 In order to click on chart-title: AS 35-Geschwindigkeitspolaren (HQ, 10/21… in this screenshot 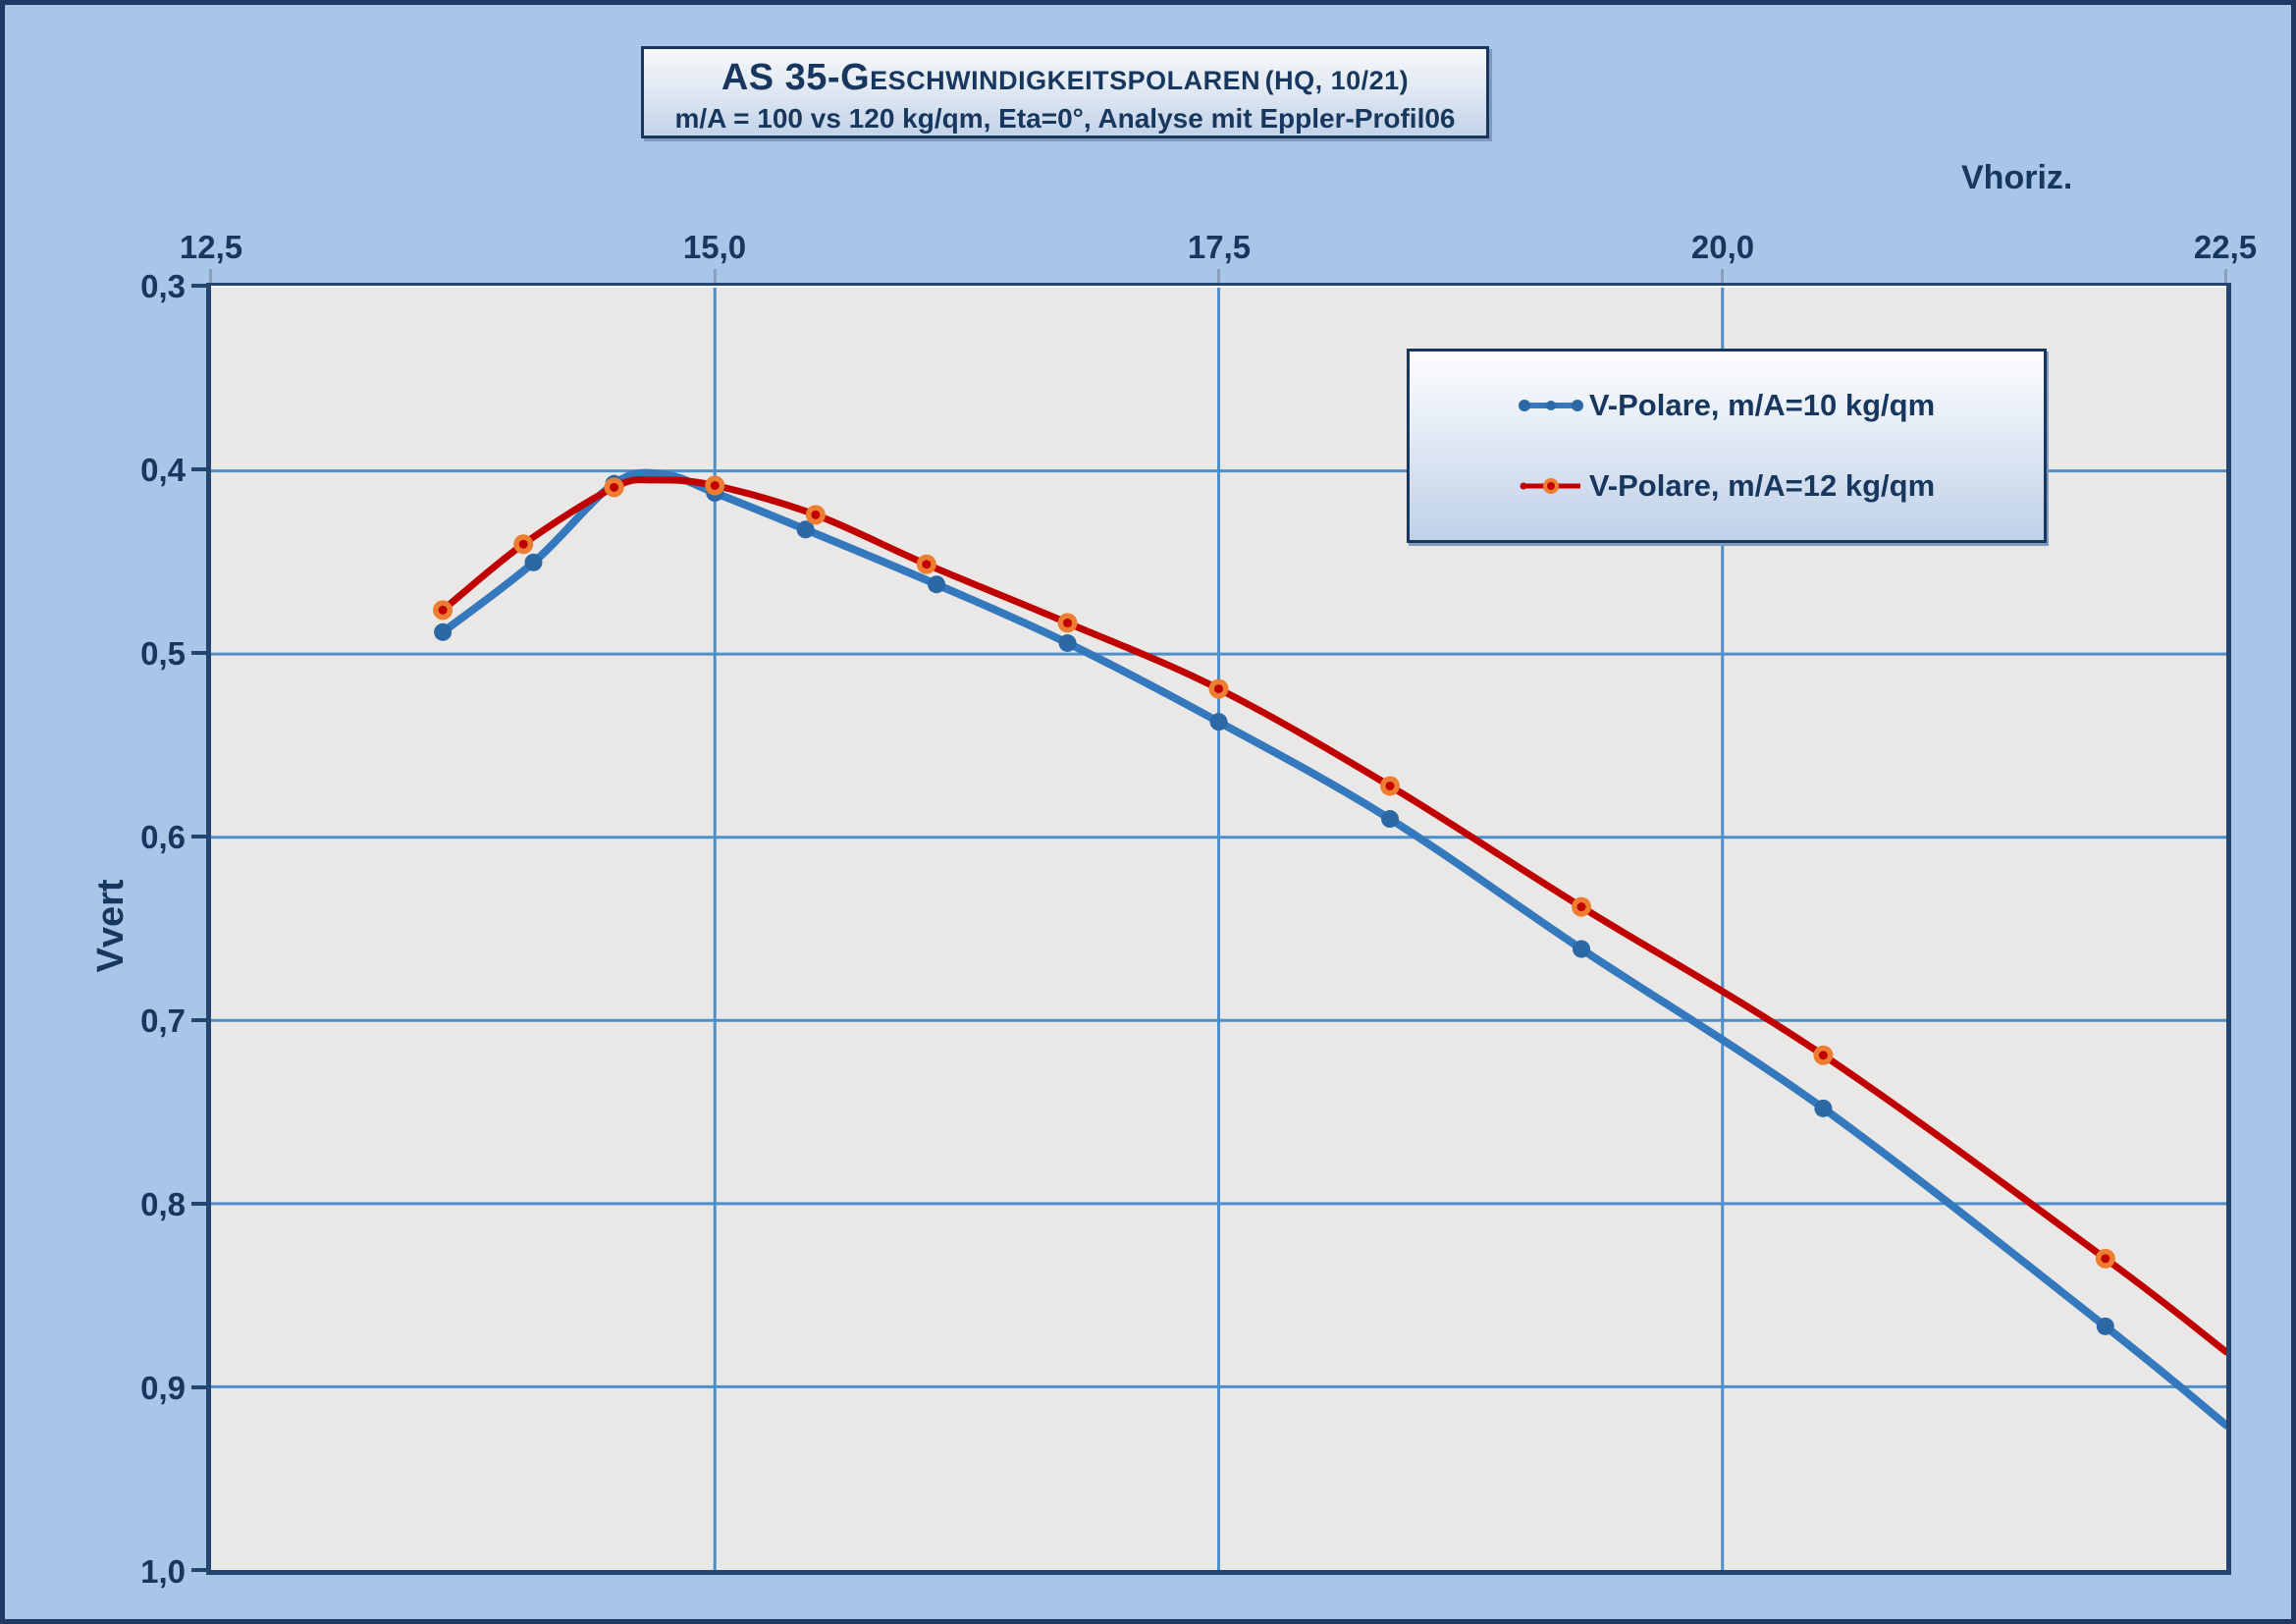, I will do `click(1065, 79)`.